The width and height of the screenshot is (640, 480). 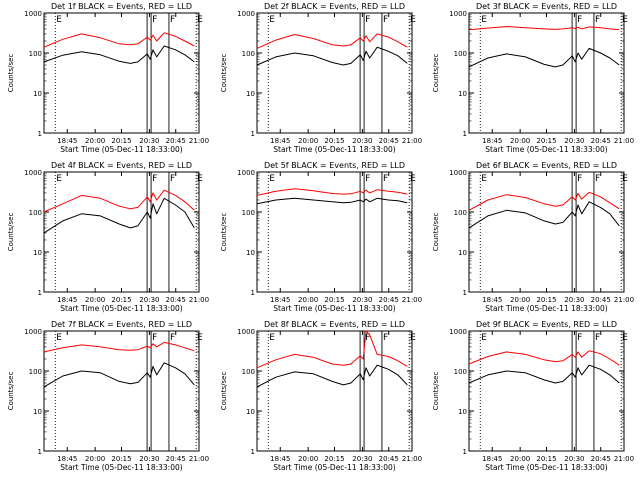 What do you see at coordinates (334, 165) in the screenshot?
I see `chart-title: Det 5f BLACK = Events, RED = LLD` at bounding box center [334, 165].